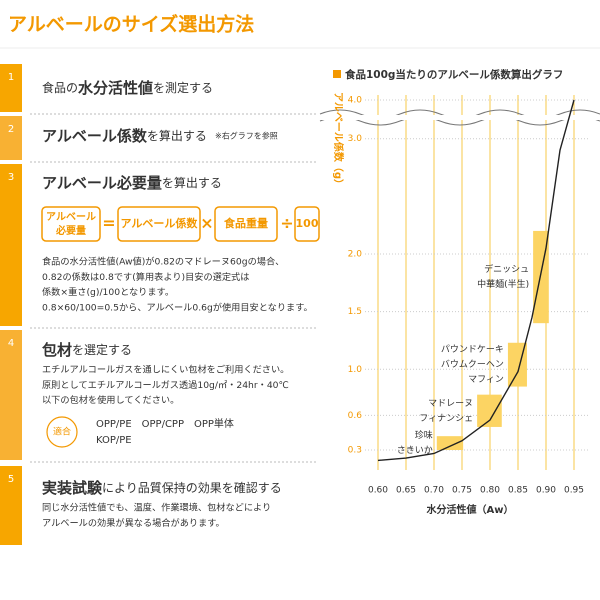 This screenshot has width=600, height=600. I want to click on chart-title-marker, so click(337, 74).